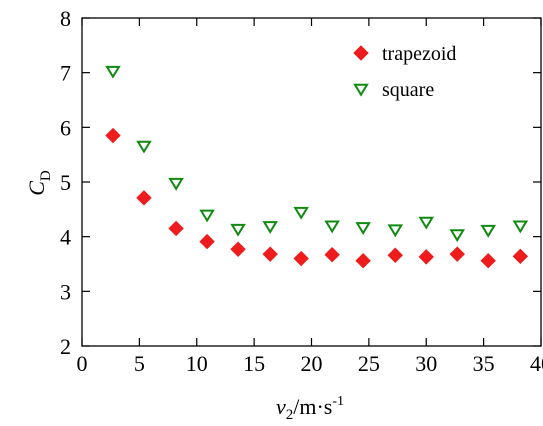  What do you see at coordinates (484, 363) in the screenshot?
I see `x-tick-label: 35` at bounding box center [484, 363].